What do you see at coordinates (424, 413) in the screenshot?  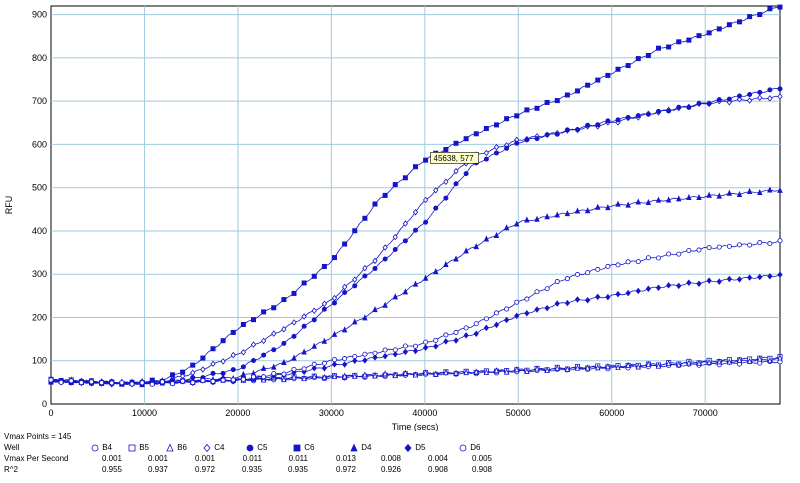 I see `x-tick-label: 40000` at bounding box center [424, 413].